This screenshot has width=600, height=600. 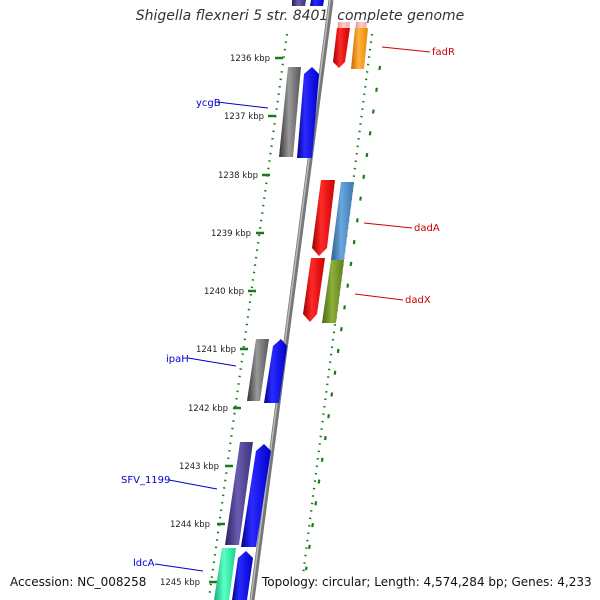 I want to click on genome-backbone-highlight, so click(x=290, y=300).